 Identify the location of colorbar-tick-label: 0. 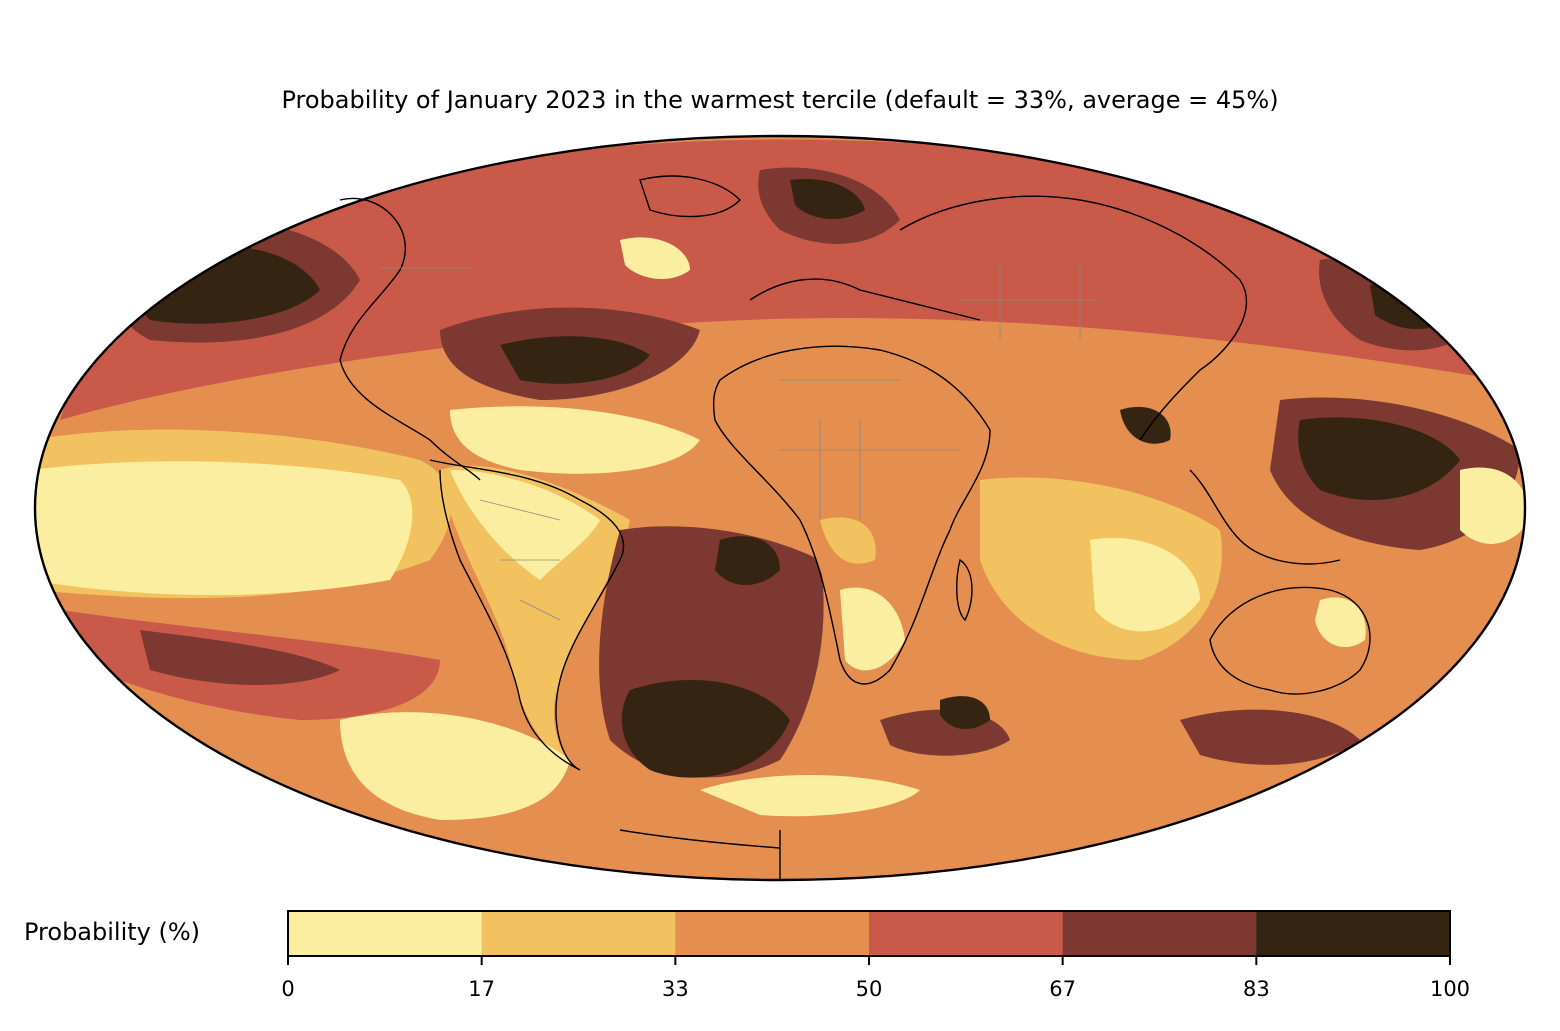
(287, 989).